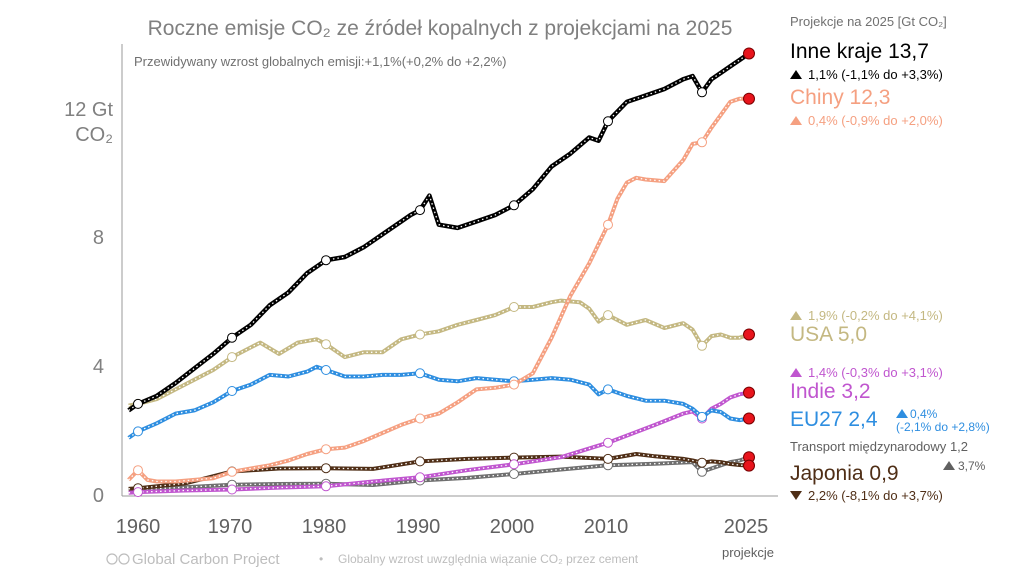  What do you see at coordinates (748, 552) in the screenshot?
I see `projection-note: projekcje` at bounding box center [748, 552].